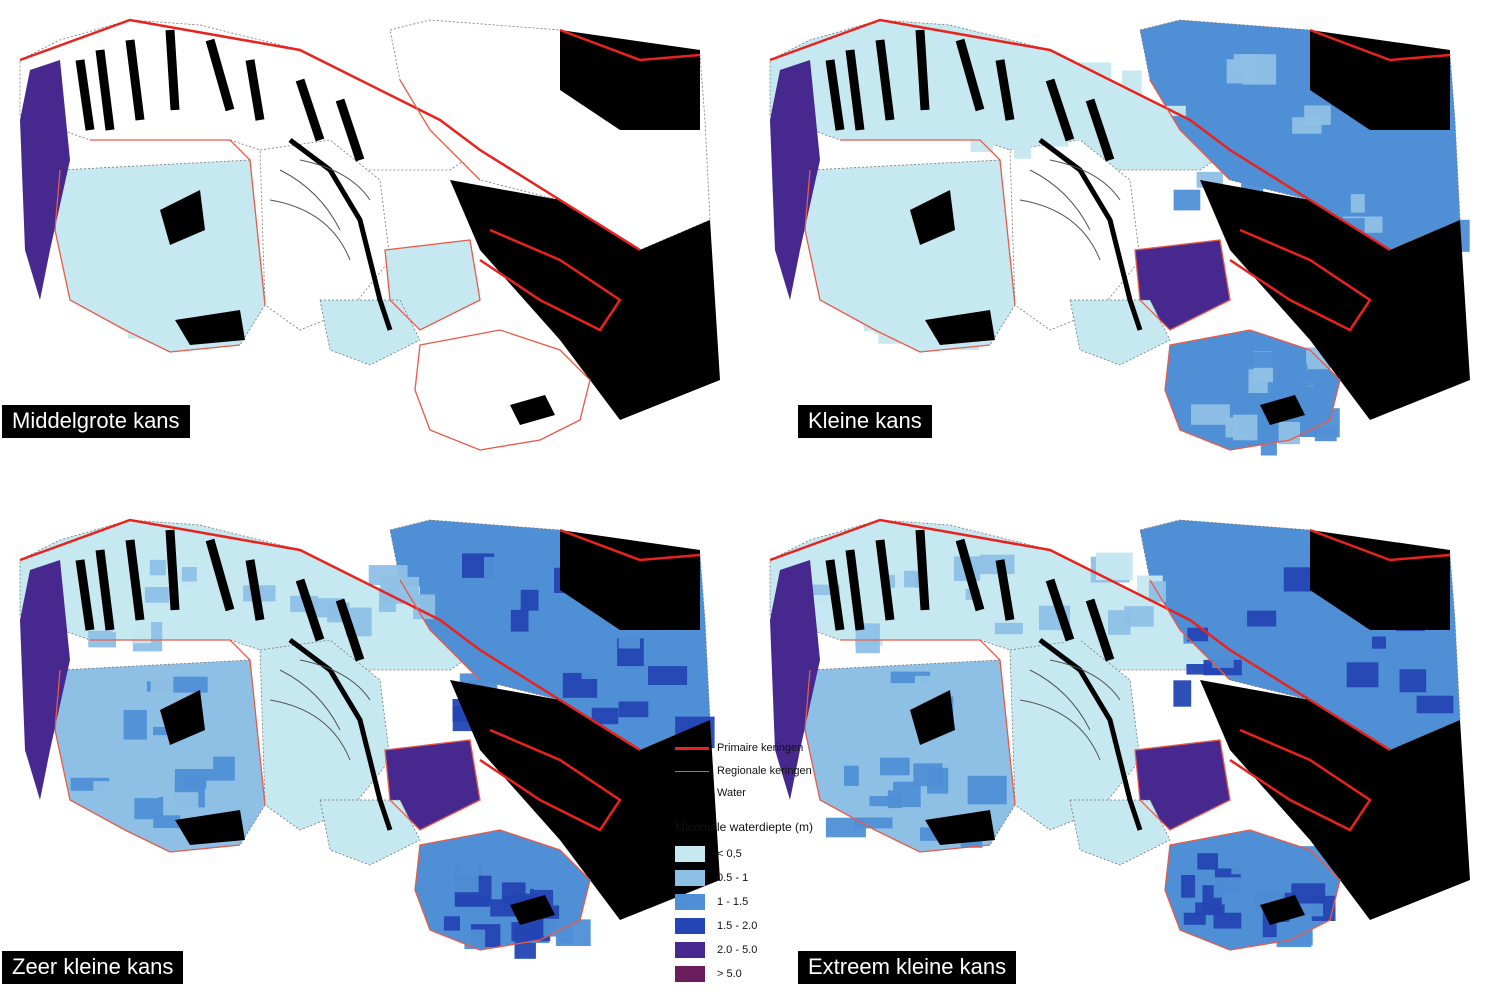 The image size is (1500, 1000). I want to click on canal-ring, so click(1070, 210).